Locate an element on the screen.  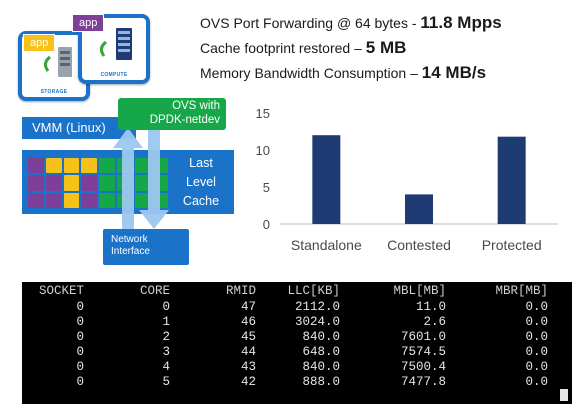
network-interface-box: Network Interface is located at coordinates (146, 247).